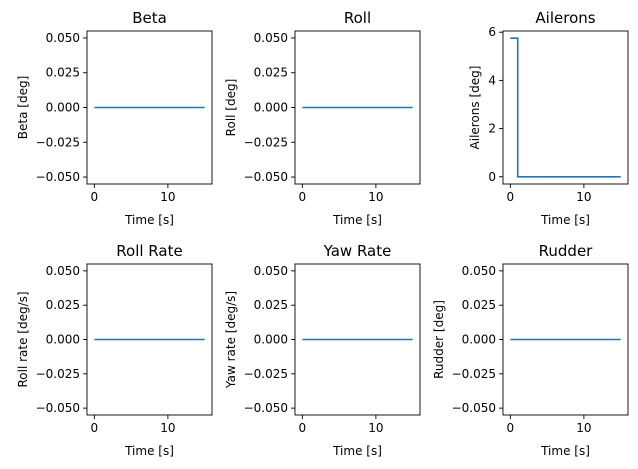  I want to click on y-tick-label-roll-4: 0.050, so click(271, 38).